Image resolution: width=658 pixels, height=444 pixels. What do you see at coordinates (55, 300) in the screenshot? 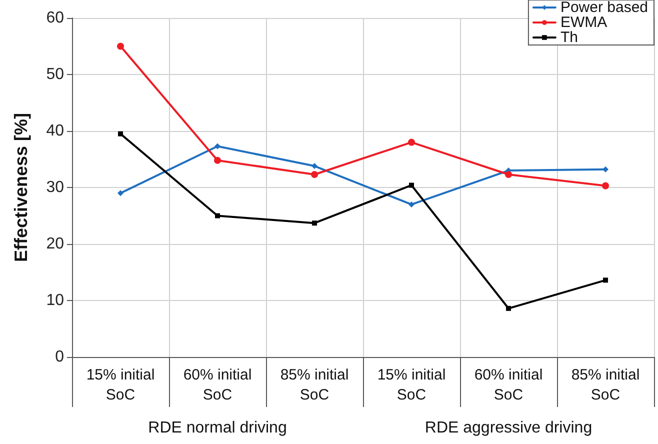
I see `y-tick-label: 10` at bounding box center [55, 300].